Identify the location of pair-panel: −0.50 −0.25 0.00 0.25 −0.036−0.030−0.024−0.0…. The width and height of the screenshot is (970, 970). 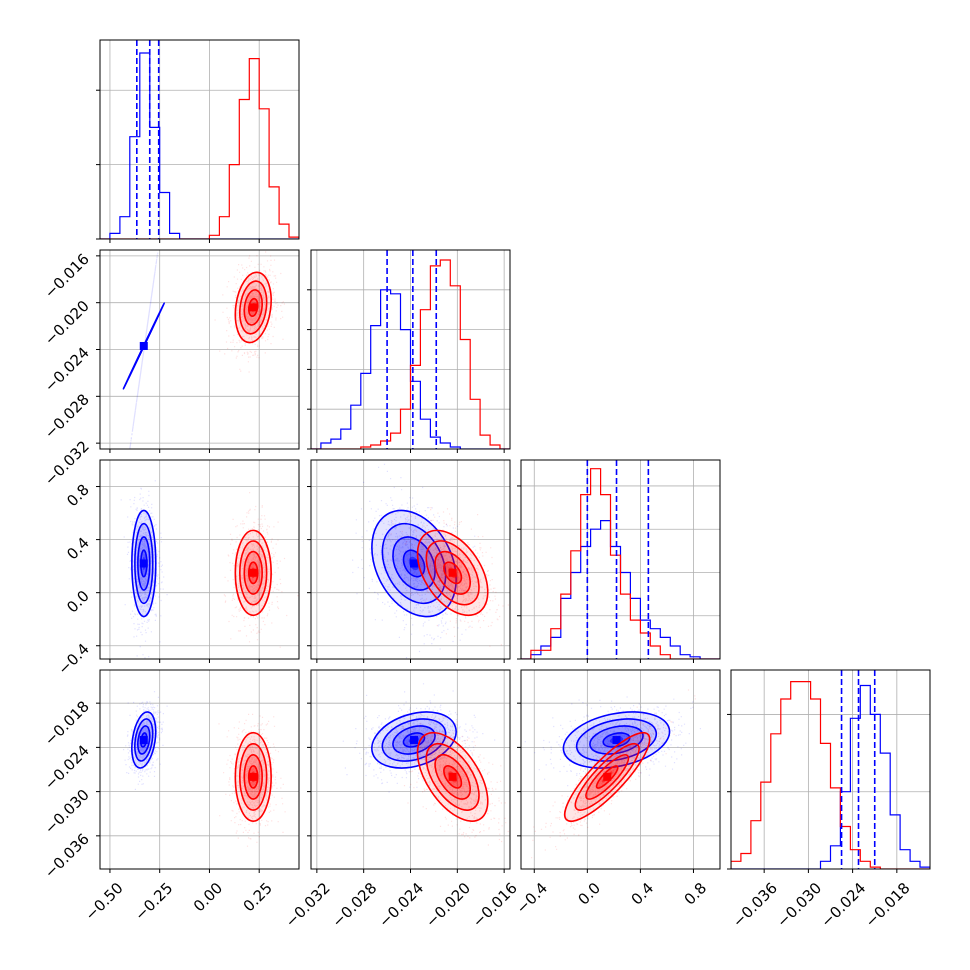
(170, 796).